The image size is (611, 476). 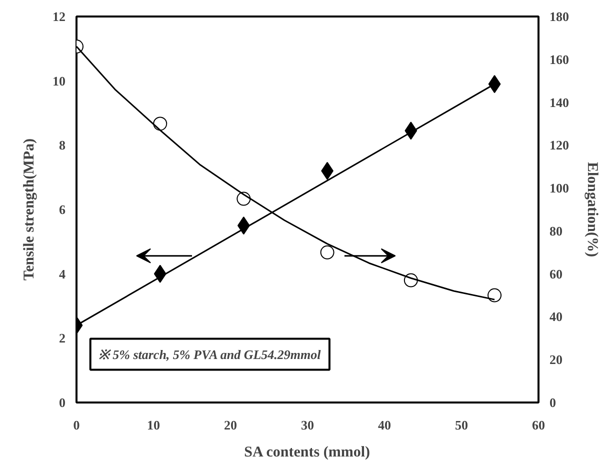 What do you see at coordinates (556, 360) in the screenshot?
I see `y2-tick-label: 20` at bounding box center [556, 360].